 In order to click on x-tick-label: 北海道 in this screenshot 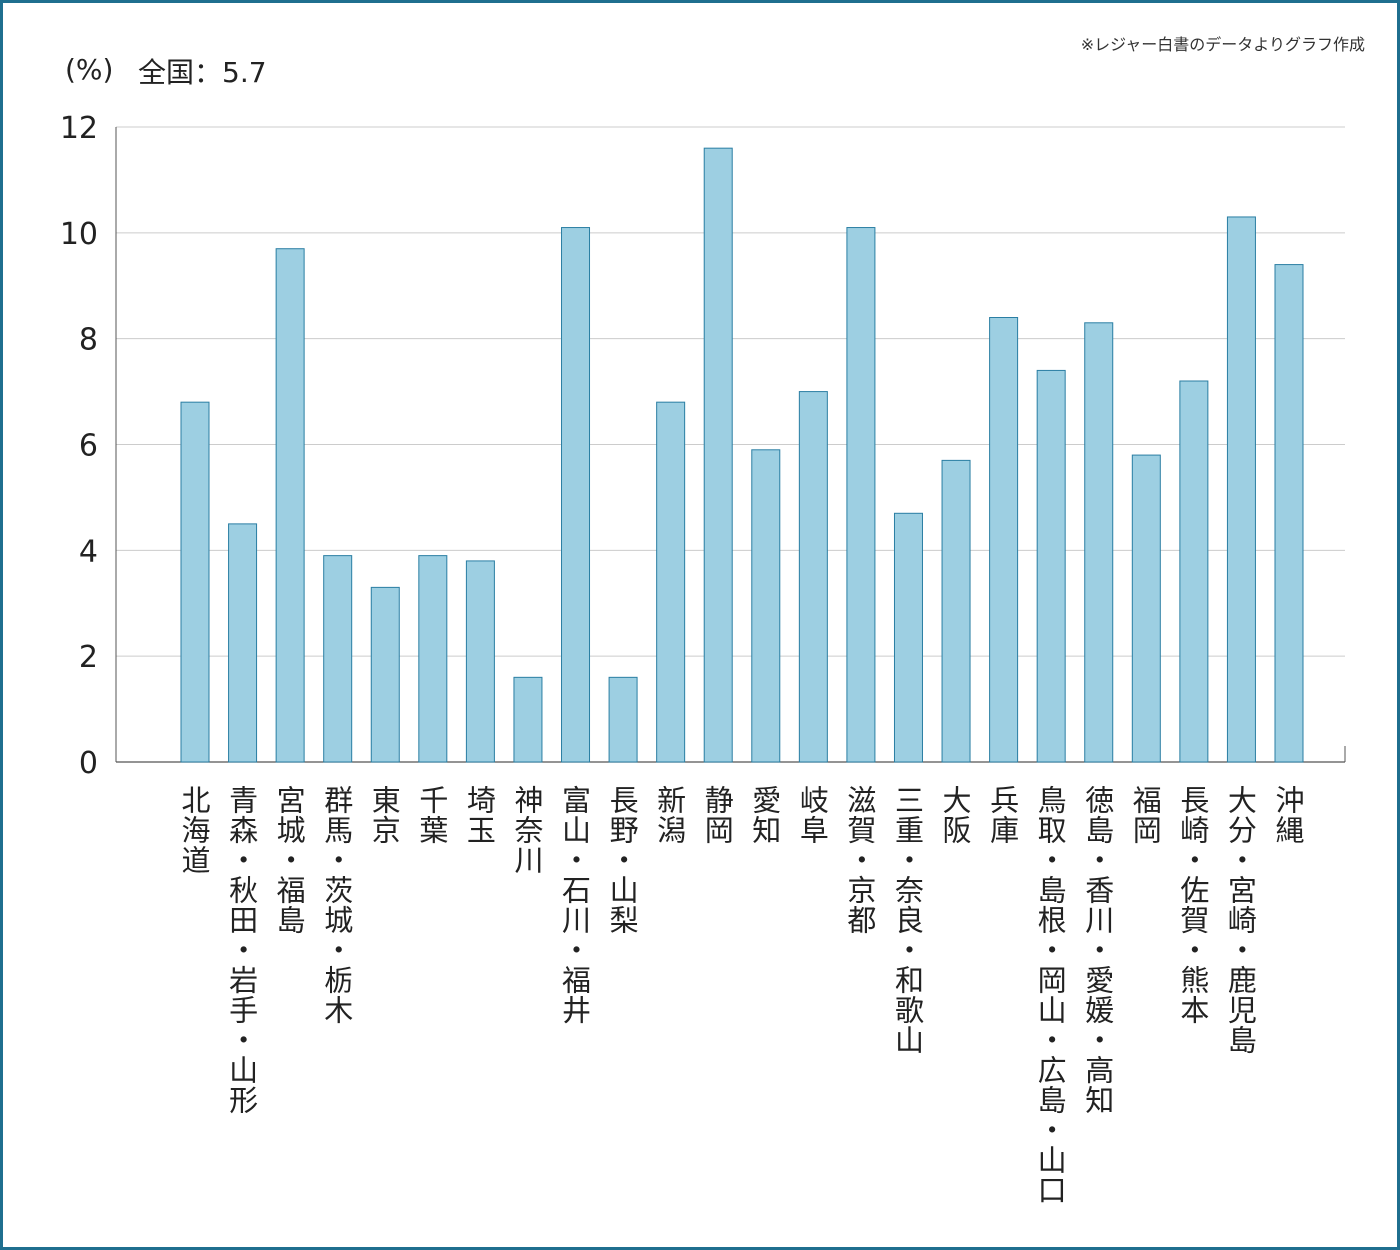, I will do `click(194, 830)`.